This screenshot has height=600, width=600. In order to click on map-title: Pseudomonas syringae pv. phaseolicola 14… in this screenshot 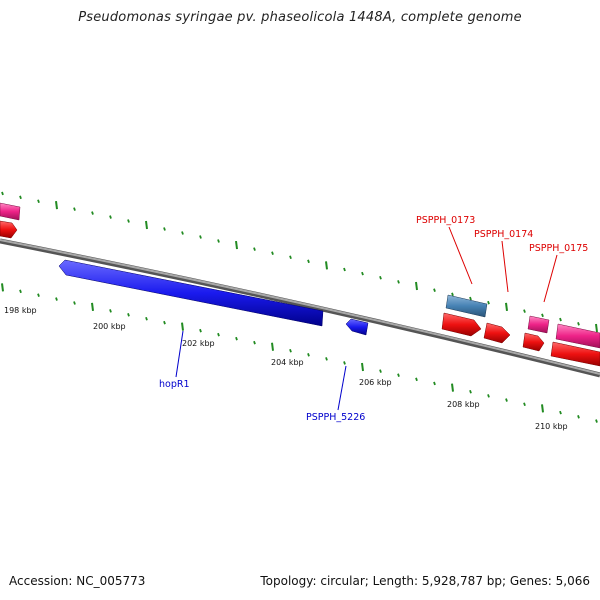, I will do `click(300, 17)`.